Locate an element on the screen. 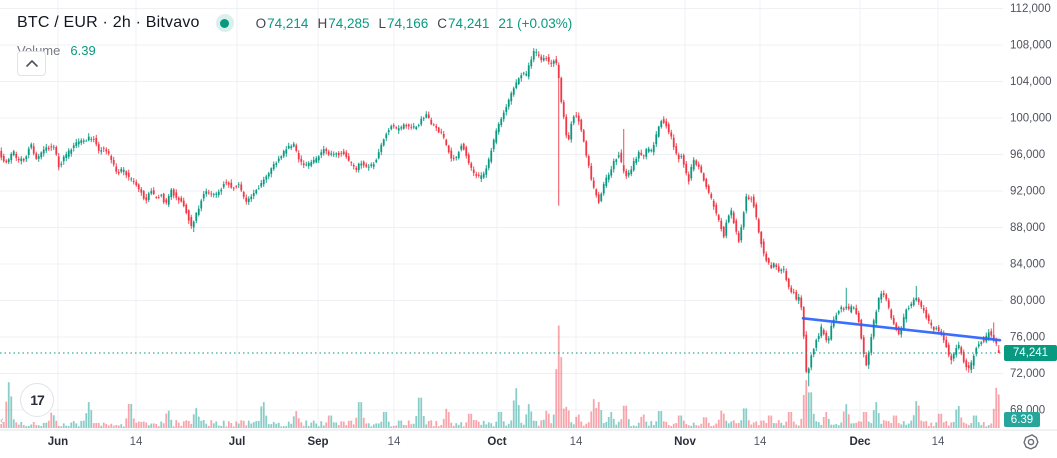 This screenshot has width=1057, height=458. volume-legend-row: Volume 6.39 is located at coordinates (294, 50).